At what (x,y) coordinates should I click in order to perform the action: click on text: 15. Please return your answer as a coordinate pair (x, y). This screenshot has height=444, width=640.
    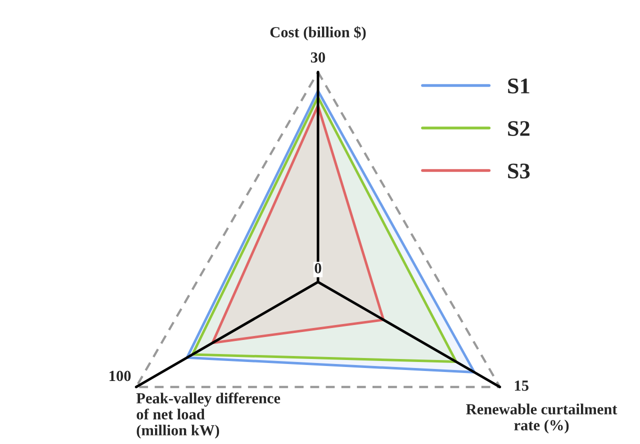
    Looking at the image, I should click on (521, 385).